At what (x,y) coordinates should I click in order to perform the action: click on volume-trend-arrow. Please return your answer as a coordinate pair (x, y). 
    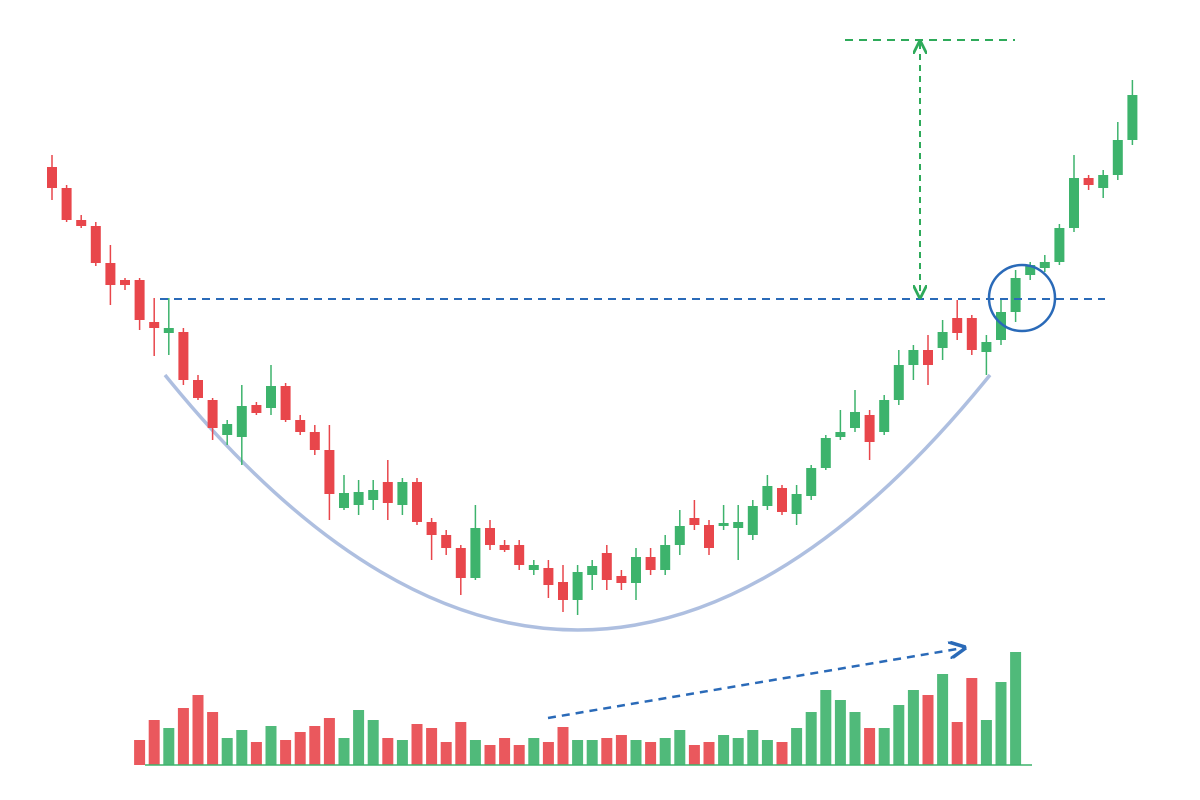
    Looking at the image, I should click on (755, 684).